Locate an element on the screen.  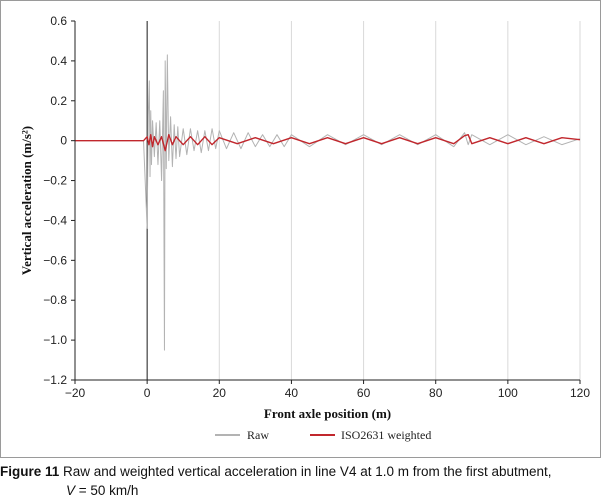
x-tick-label-5: 80 is located at coordinates (436, 393).